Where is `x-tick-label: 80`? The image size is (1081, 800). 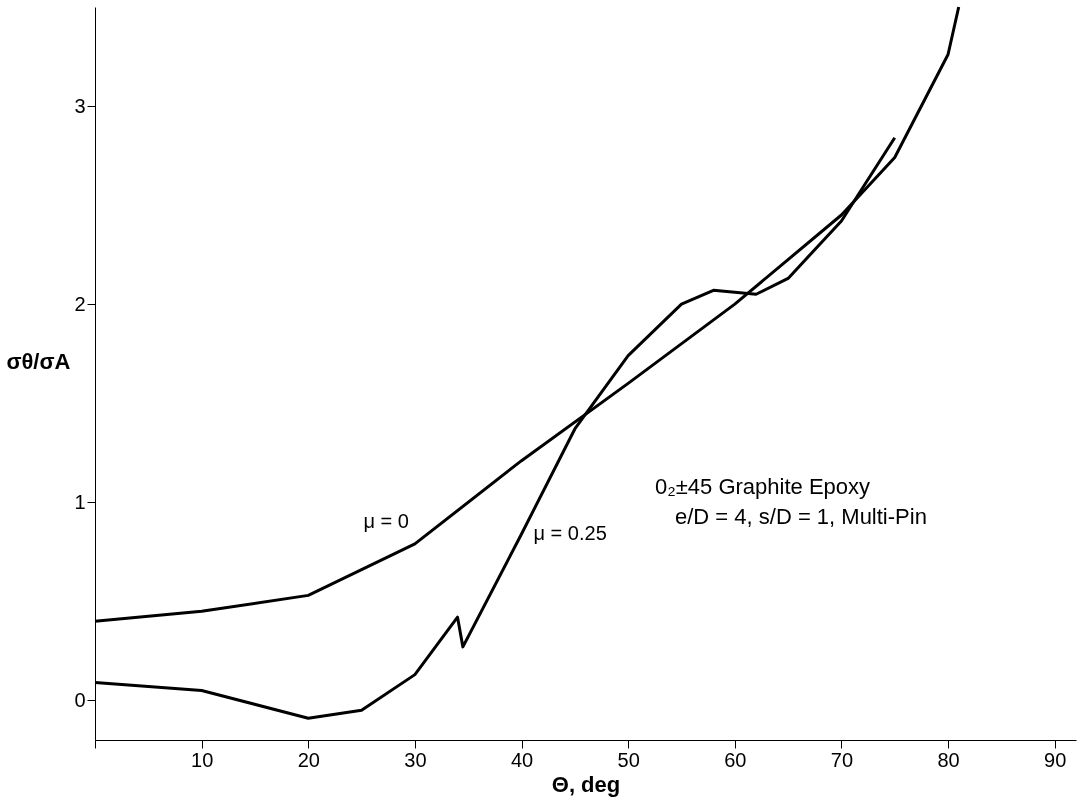
x-tick-label: 80 is located at coordinates (948, 759).